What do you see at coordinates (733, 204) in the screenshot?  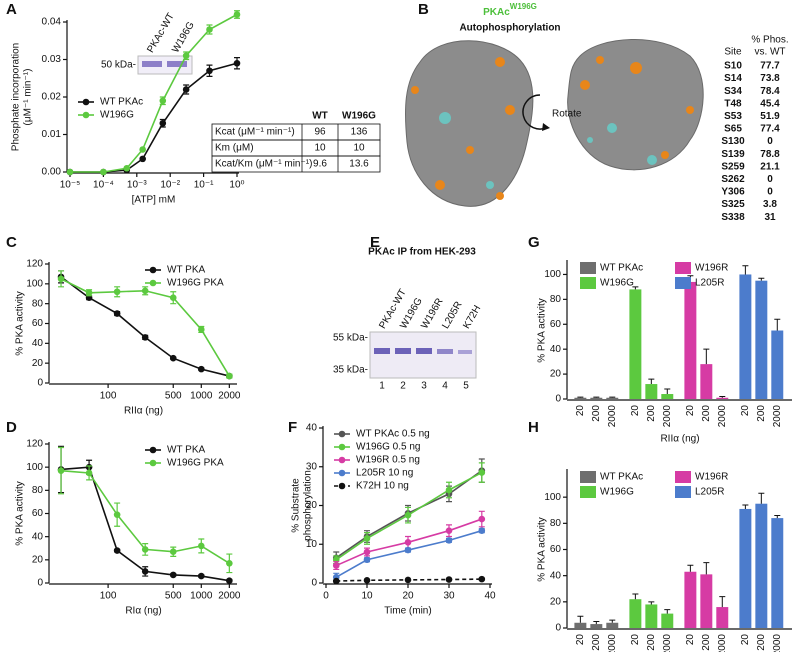 I see `site: S325` at bounding box center [733, 204].